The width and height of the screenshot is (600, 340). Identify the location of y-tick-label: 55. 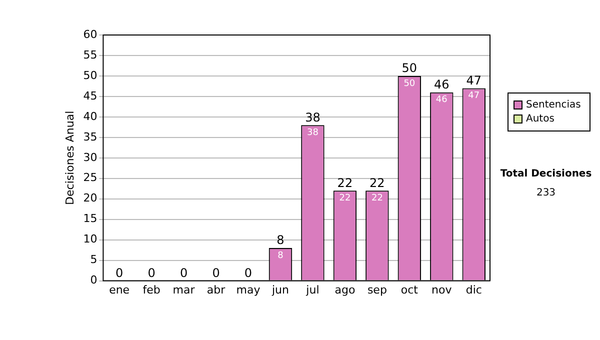
(90, 55).